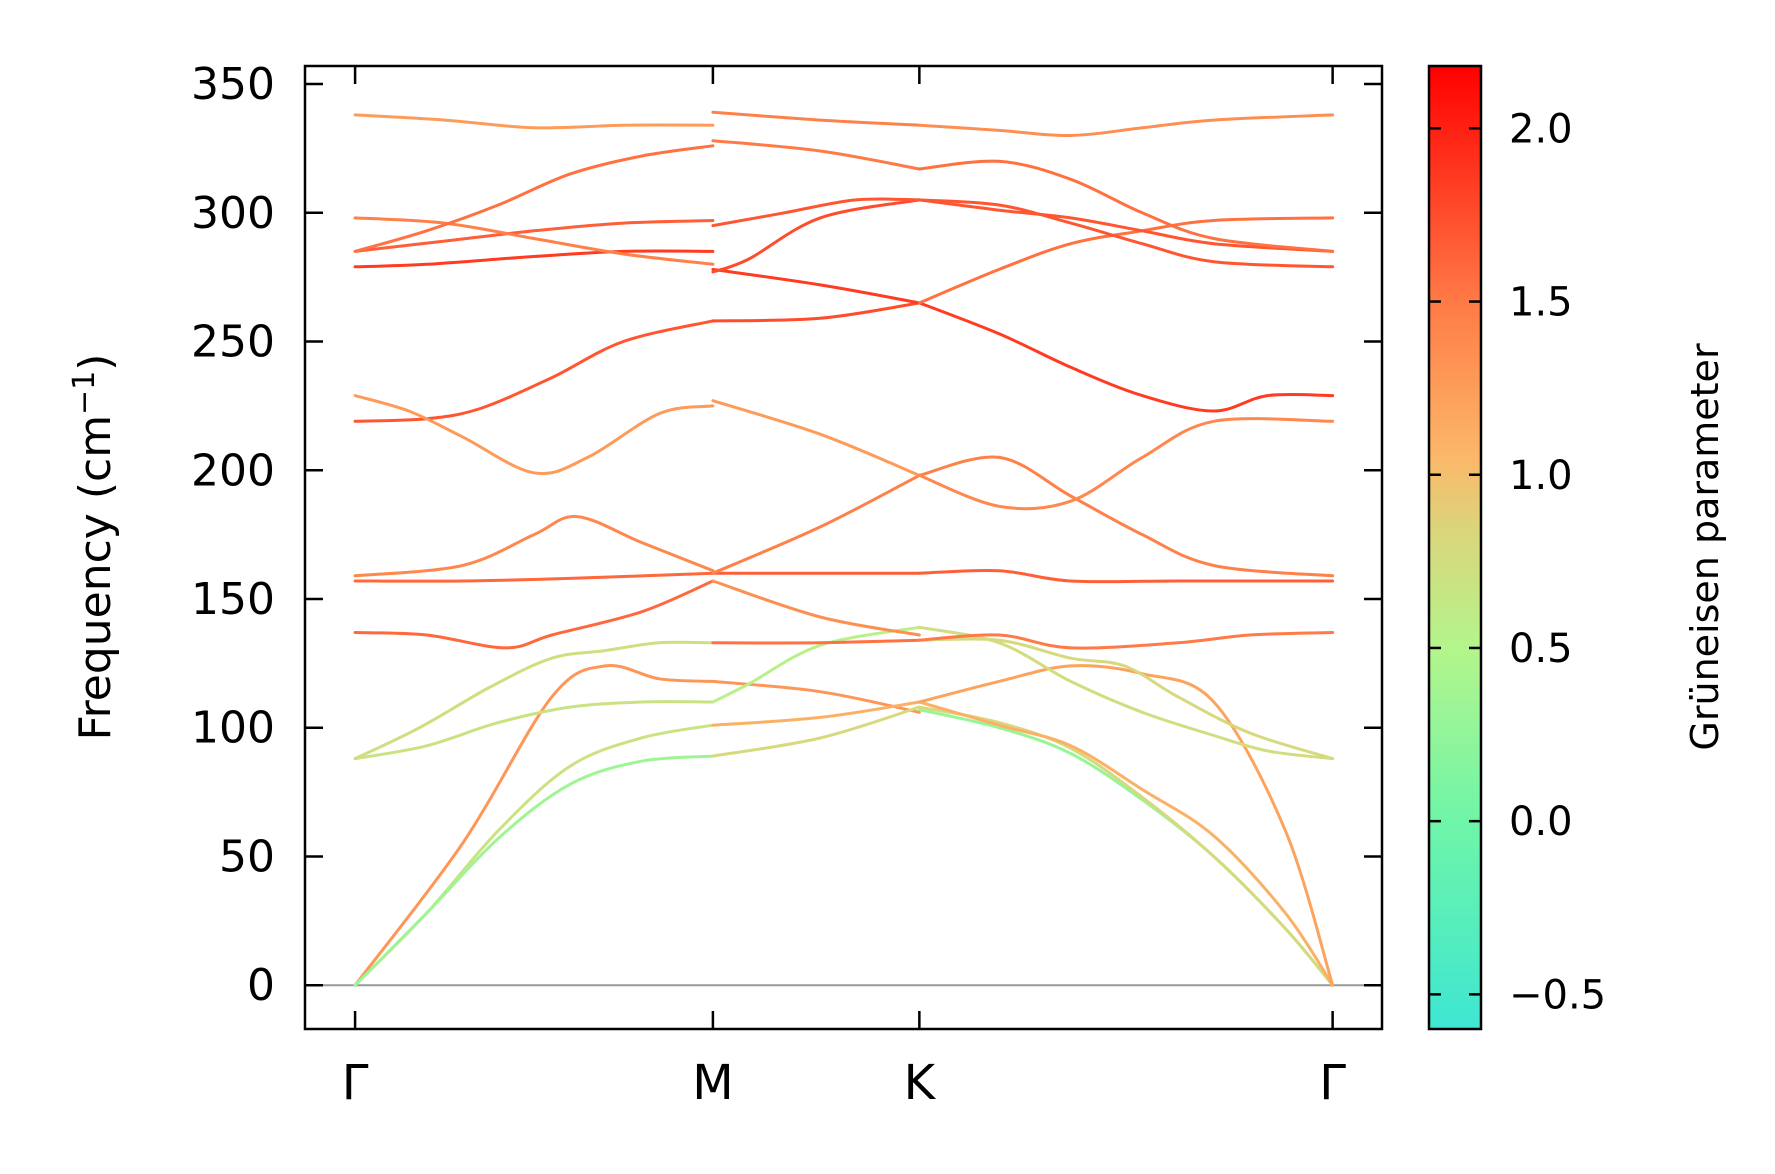 The width and height of the screenshot is (1775, 1174). Describe the element at coordinates (920, 1083) in the screenshot. I see `x-tick-label: K` at that location.